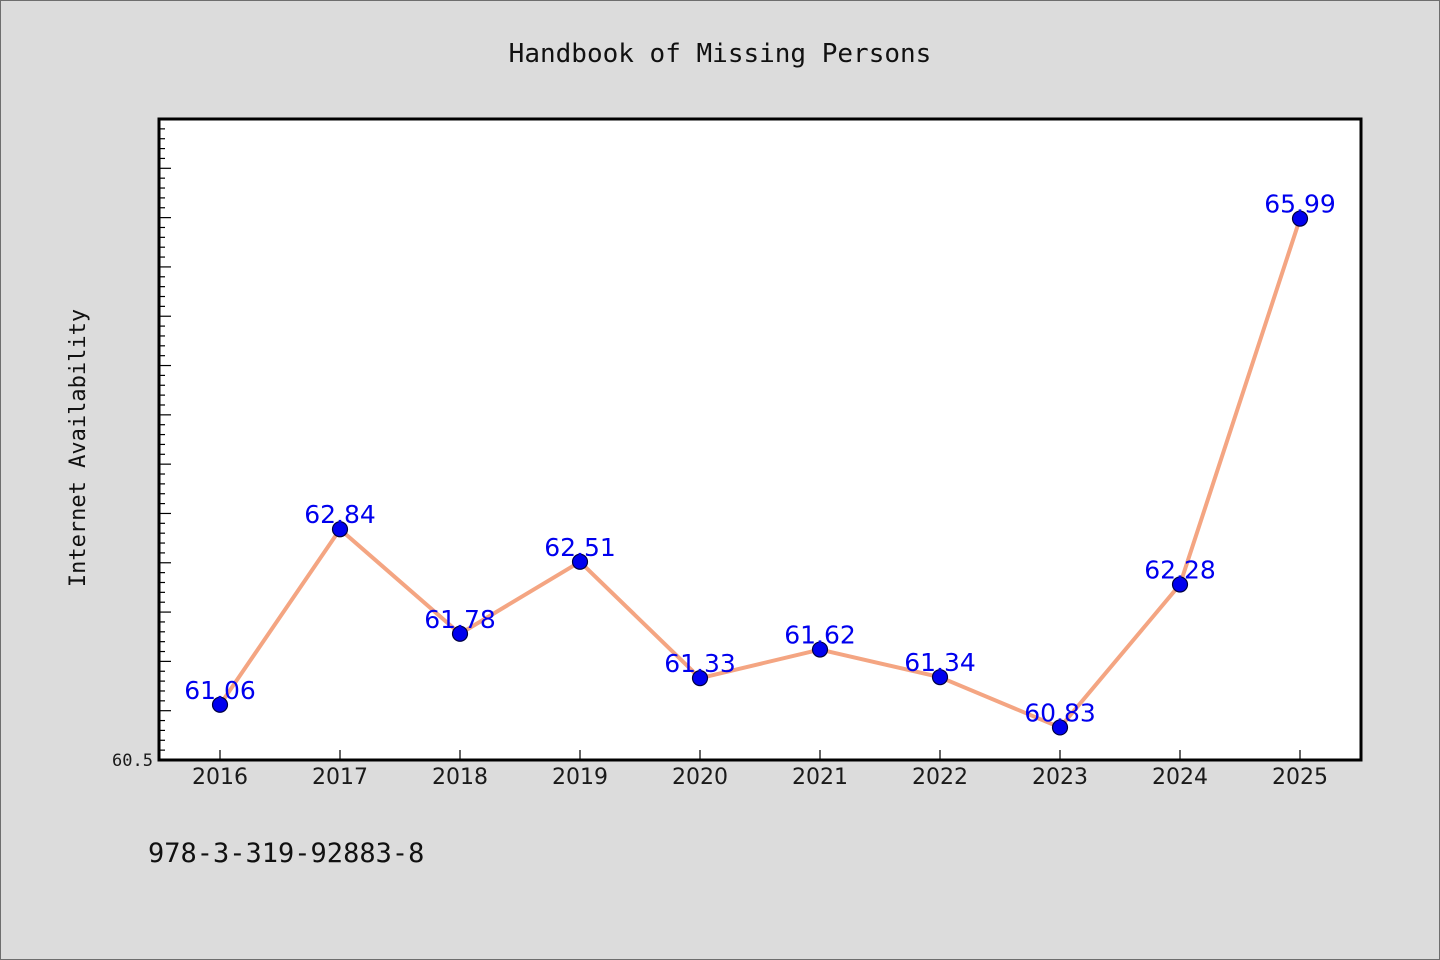 The image size is (1440, 960). What do you see at coordinates (286, 853) in the screenshot?
I see `footer-isbn: 978-3-319-92883-8` at bounding box center [286, 853].